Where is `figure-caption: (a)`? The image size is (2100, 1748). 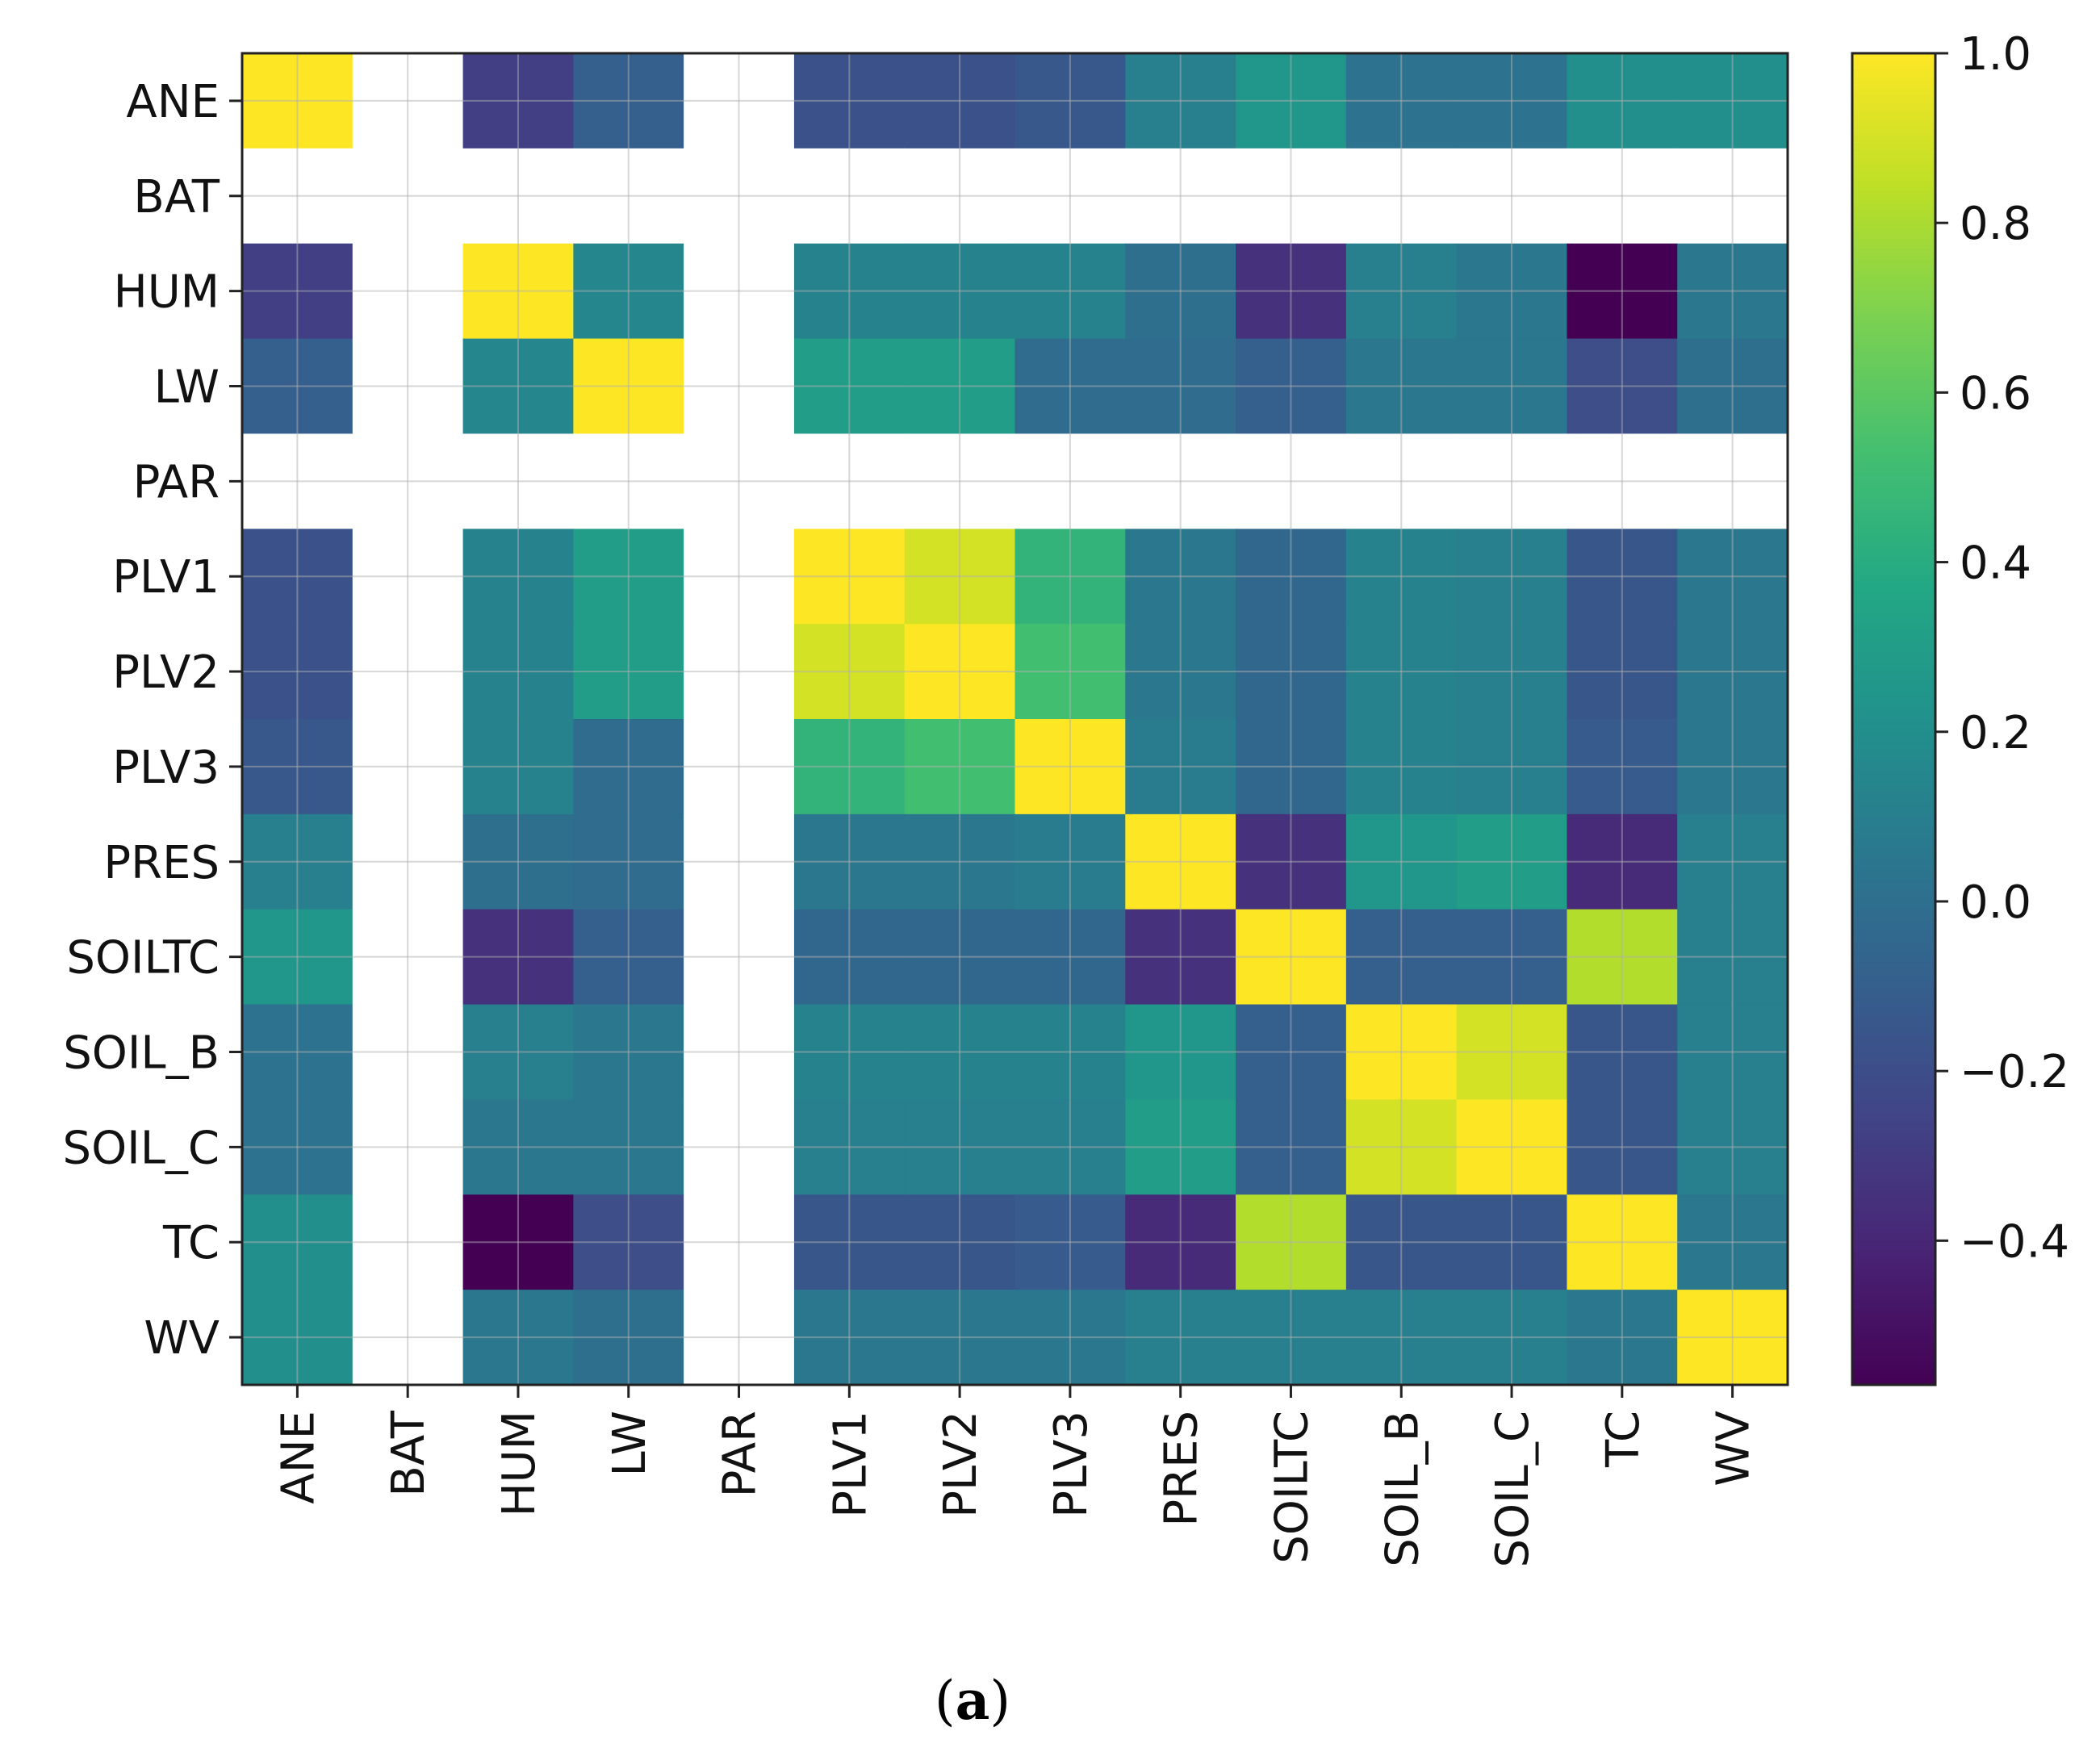
figure-caption: (a) is located at coordinates (972, 1700).